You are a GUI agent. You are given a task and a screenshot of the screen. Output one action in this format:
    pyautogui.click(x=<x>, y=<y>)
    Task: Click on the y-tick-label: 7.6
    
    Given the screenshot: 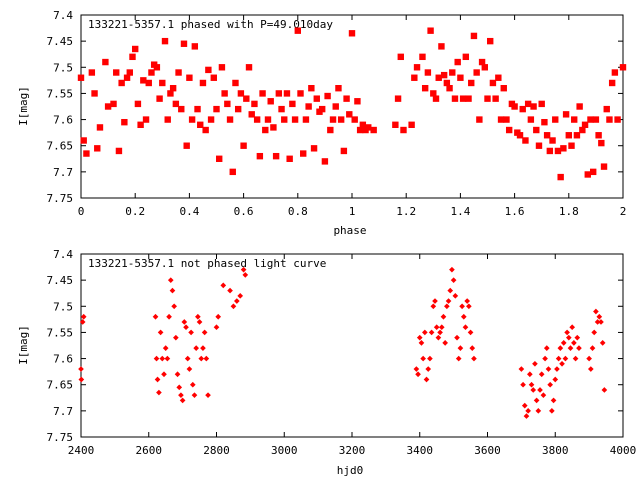 What is the action you would take?
    pyautogui.click(x=63, y=359)
    